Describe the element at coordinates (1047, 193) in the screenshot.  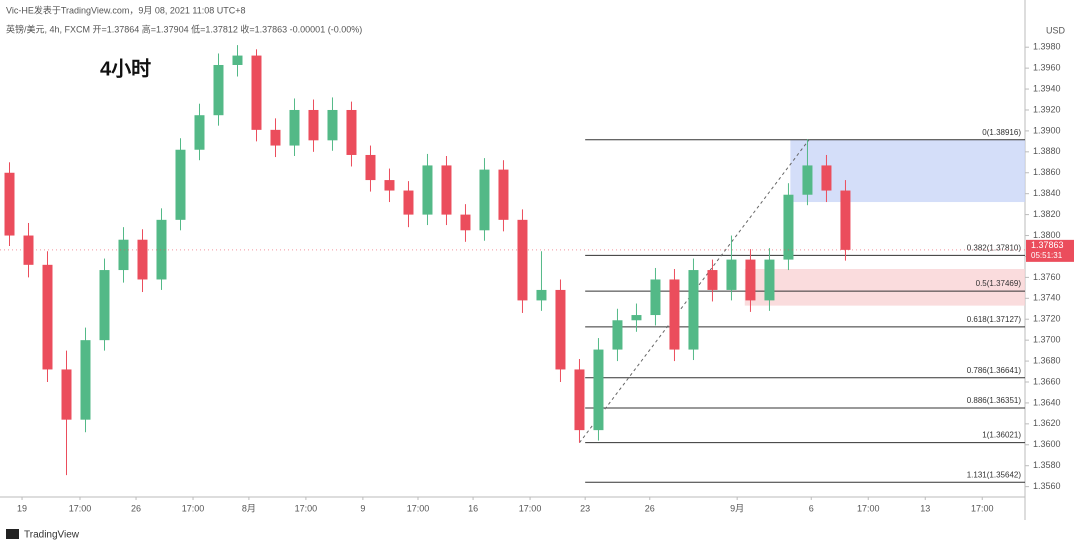
I see `y-tick-label: 1.3840` at that location.